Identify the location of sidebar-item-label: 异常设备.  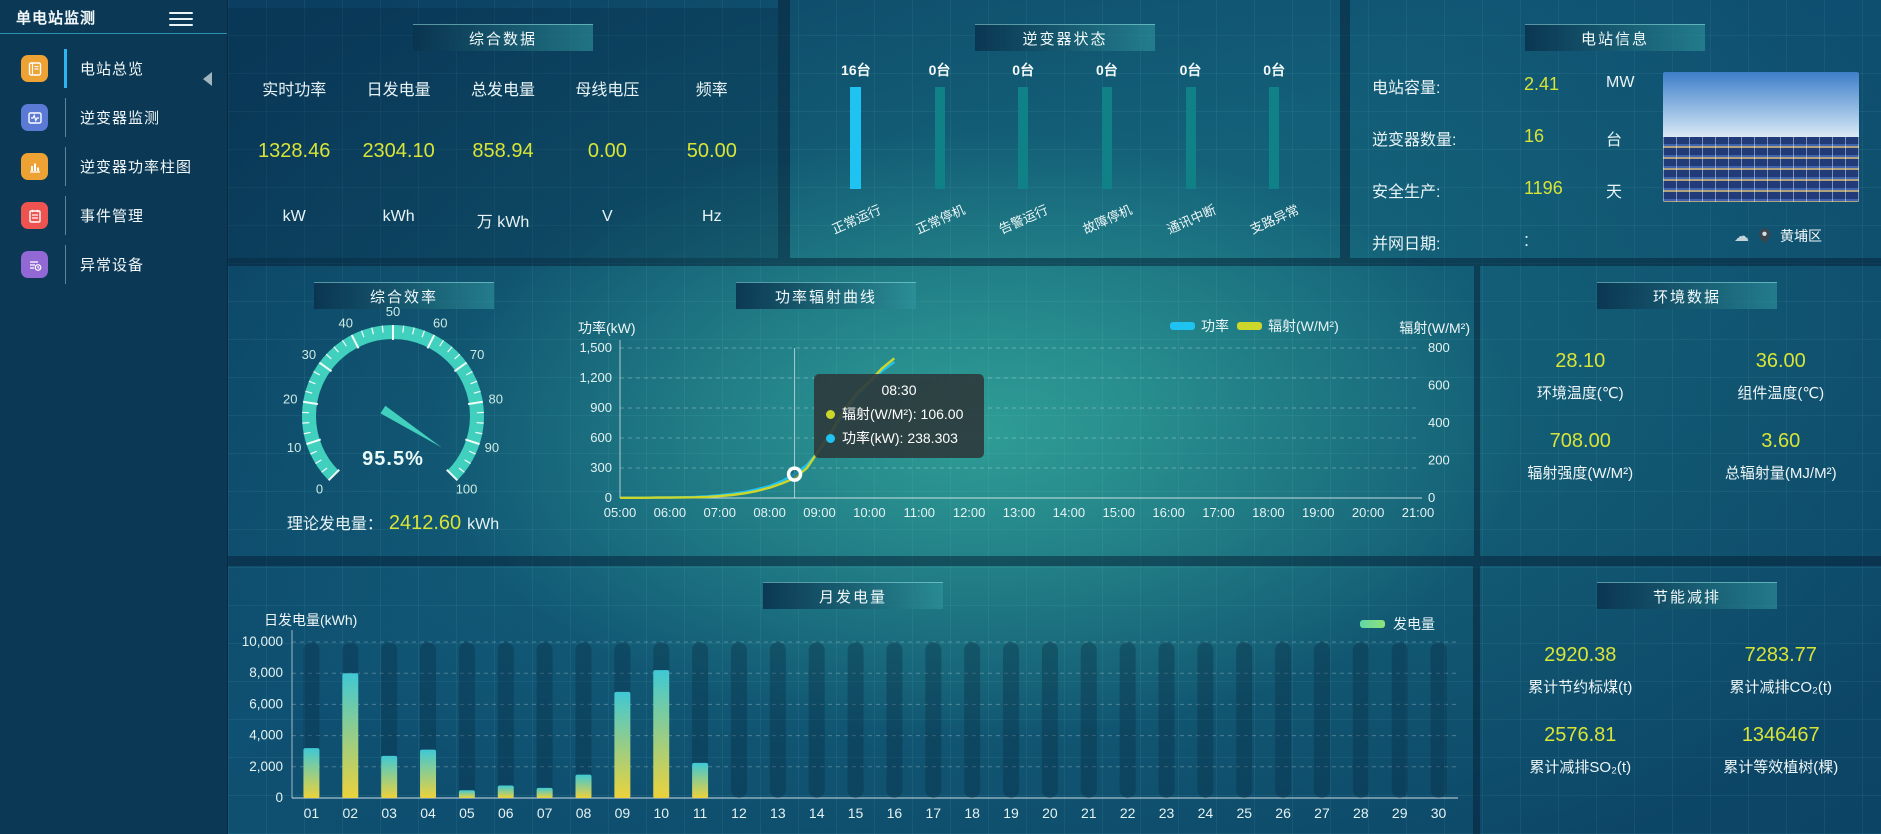
(112, 265).